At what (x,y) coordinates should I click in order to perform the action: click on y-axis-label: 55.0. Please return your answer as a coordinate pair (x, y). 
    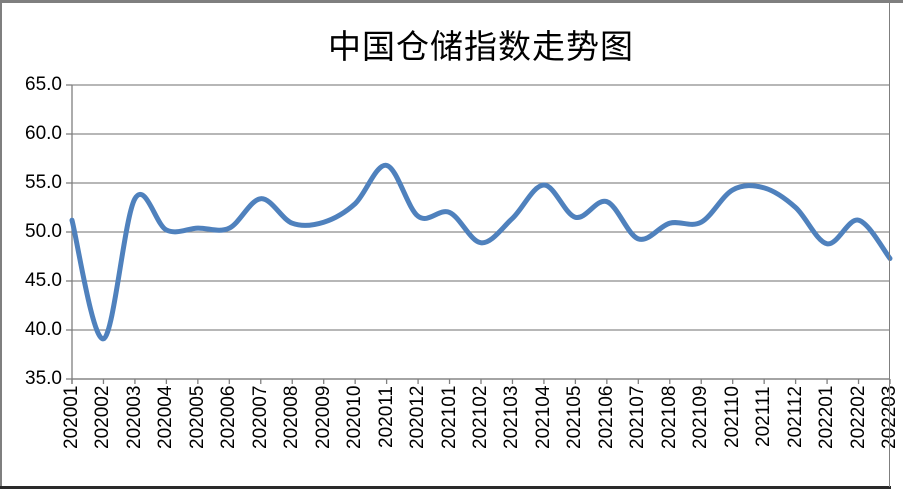
    Looking at the image, I should click on (43, 182).